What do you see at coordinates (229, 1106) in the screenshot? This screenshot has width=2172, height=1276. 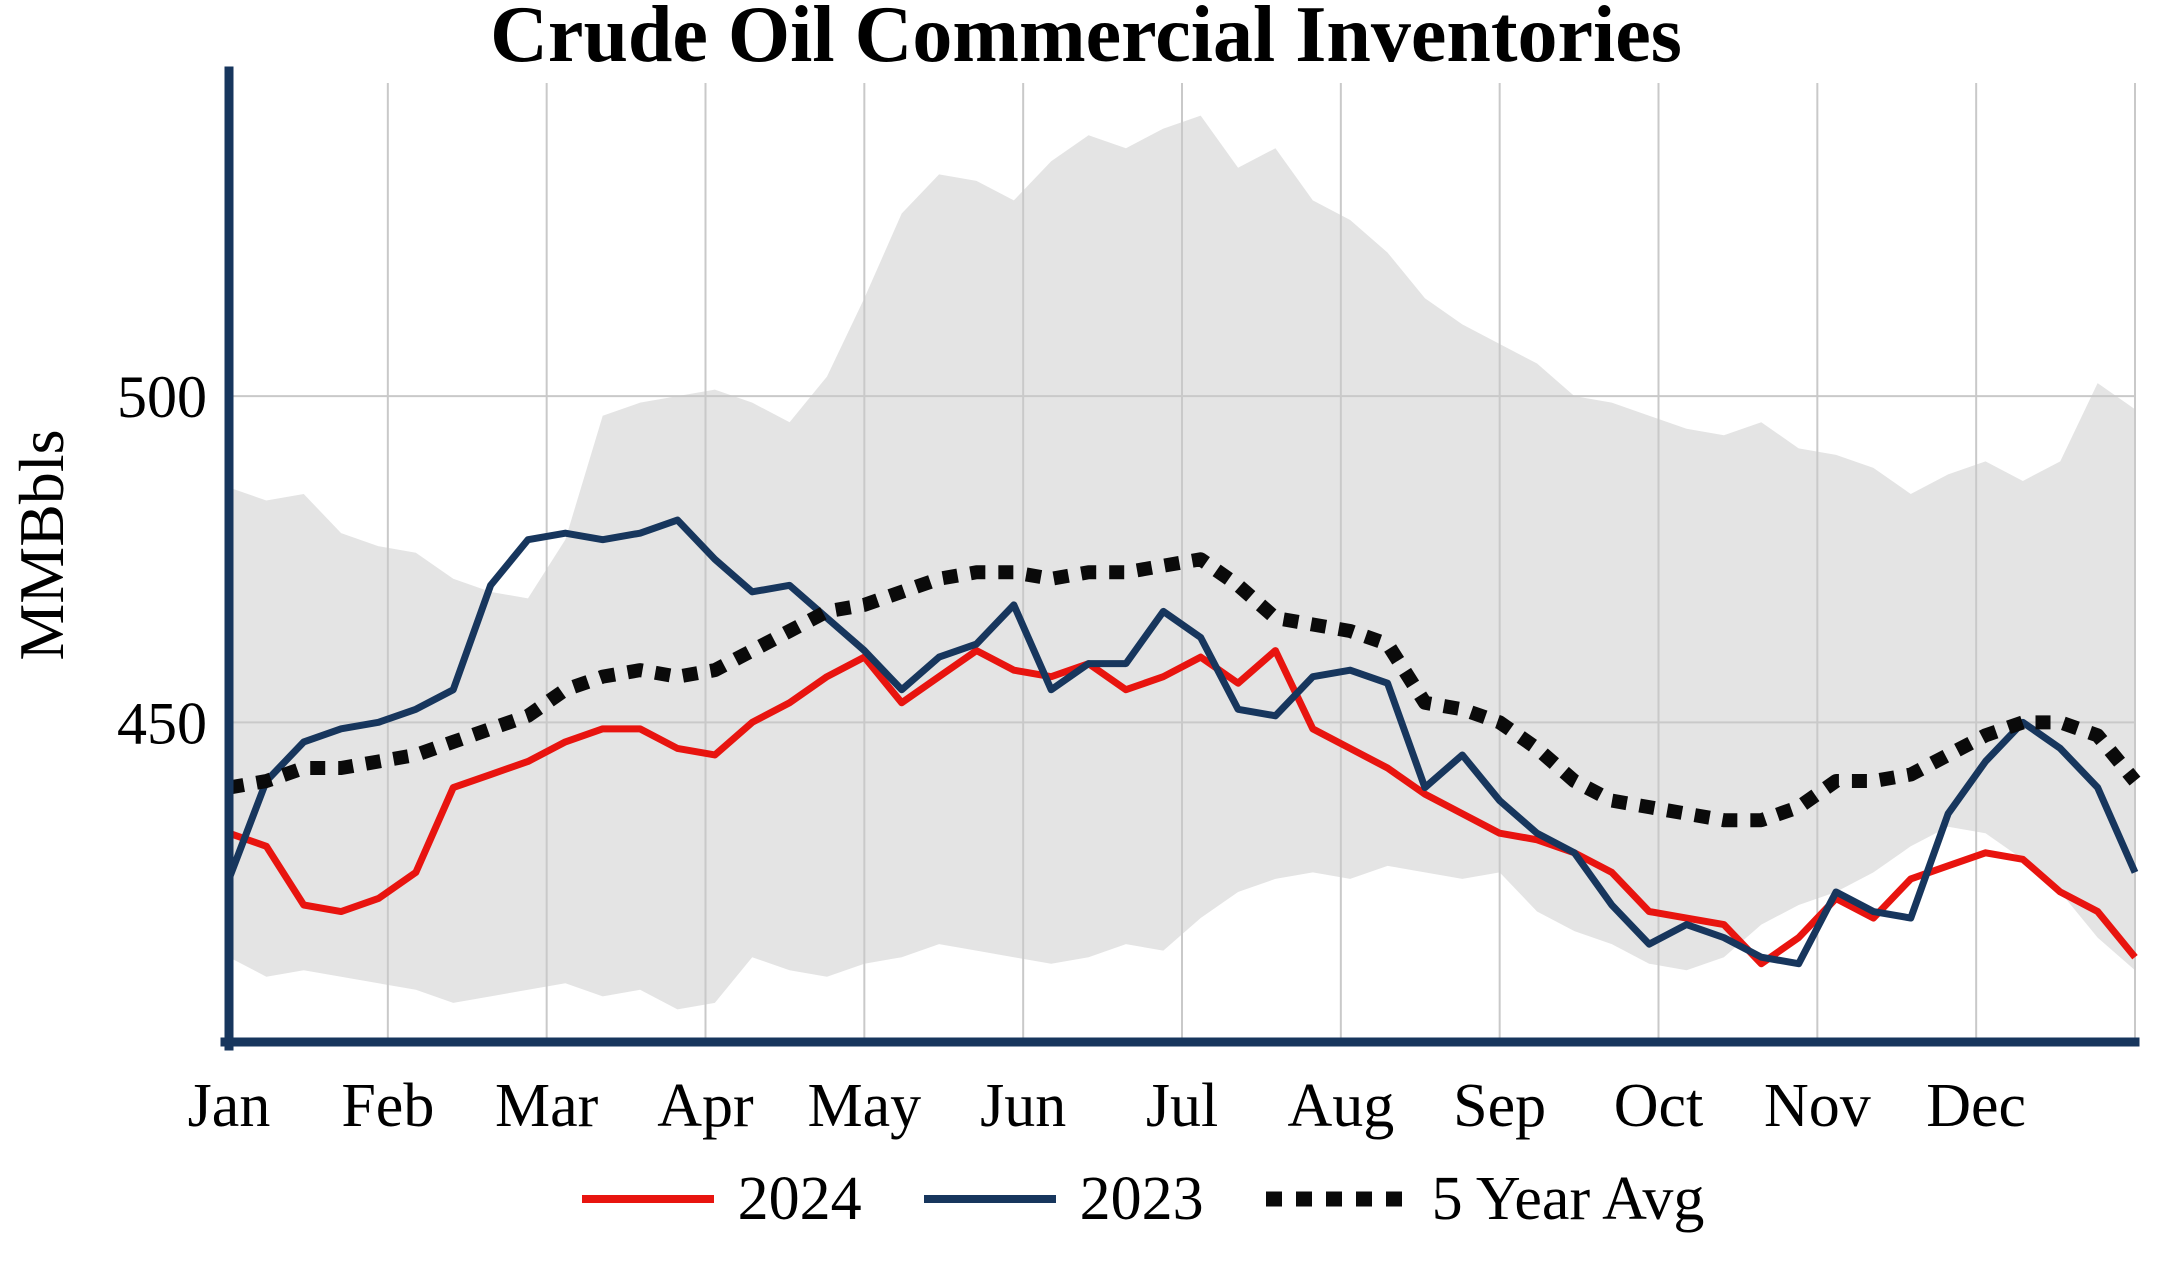 I see `x-month-label: Jan` at bounding box center [229, 1106].